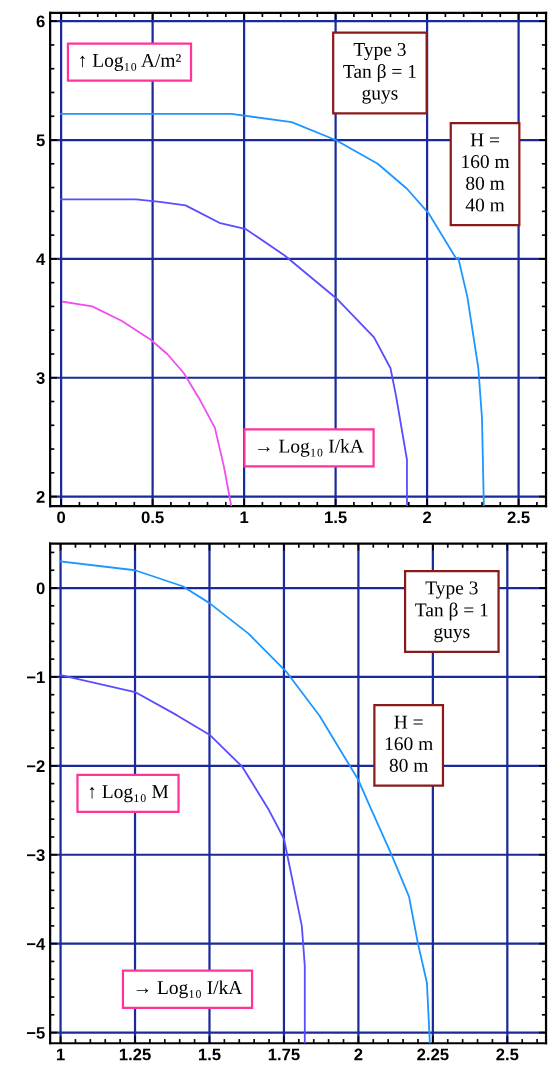 Image resolution: width=551 pixels, height=1070 pixels. What do you see at coordinates (40, 140) in the screenshot?
I see `y-tick-label: 5` at bounding box center [40, 140].